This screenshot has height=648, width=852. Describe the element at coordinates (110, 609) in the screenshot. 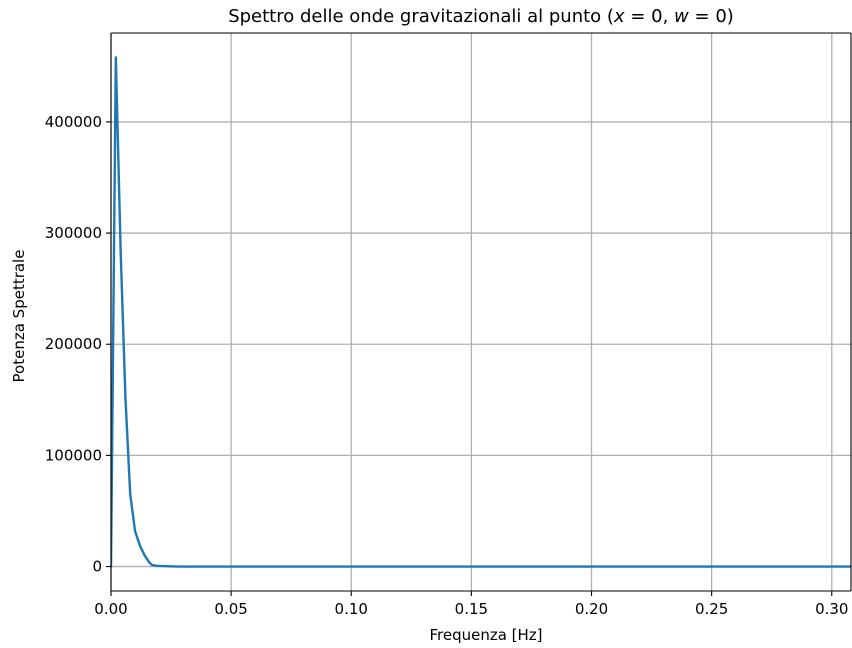

I see `x-tick-label: 0.00` at that location.